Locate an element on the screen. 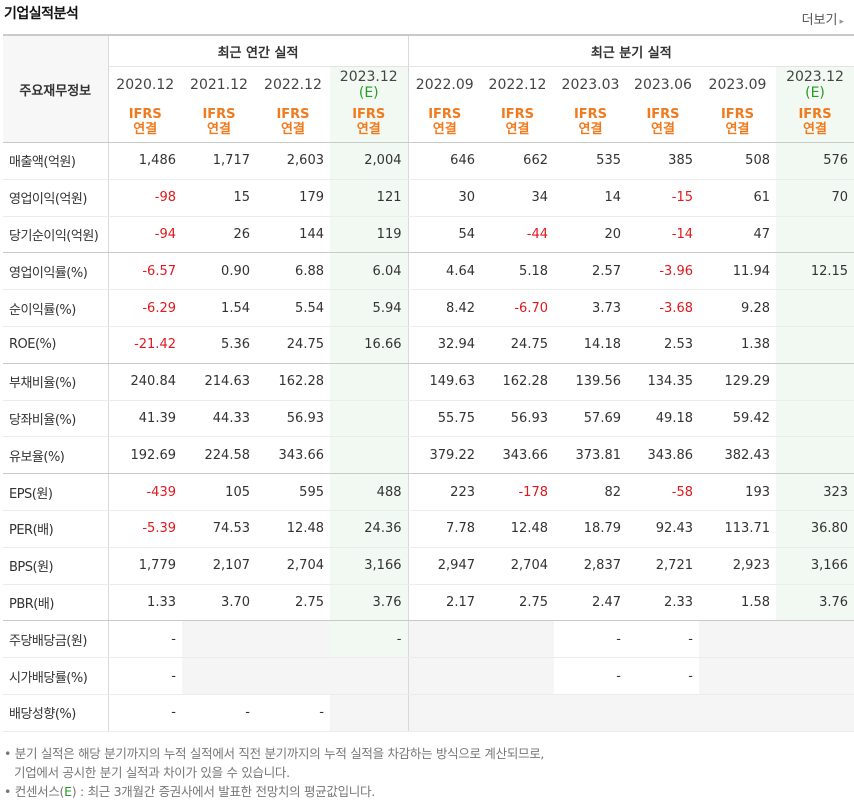  value-cell: 535 is located at coordinates (590, 161).